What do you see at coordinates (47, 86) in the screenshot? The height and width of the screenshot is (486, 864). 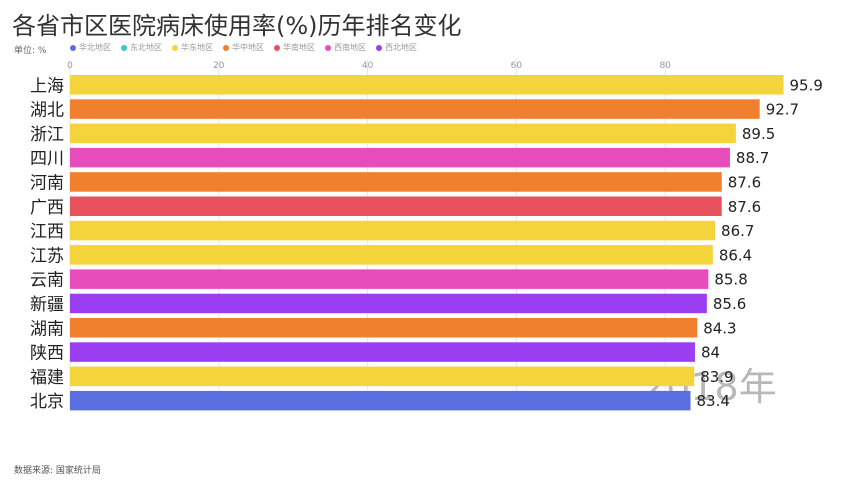 I see `category-label: 上海` at bounding box center [47, 86].